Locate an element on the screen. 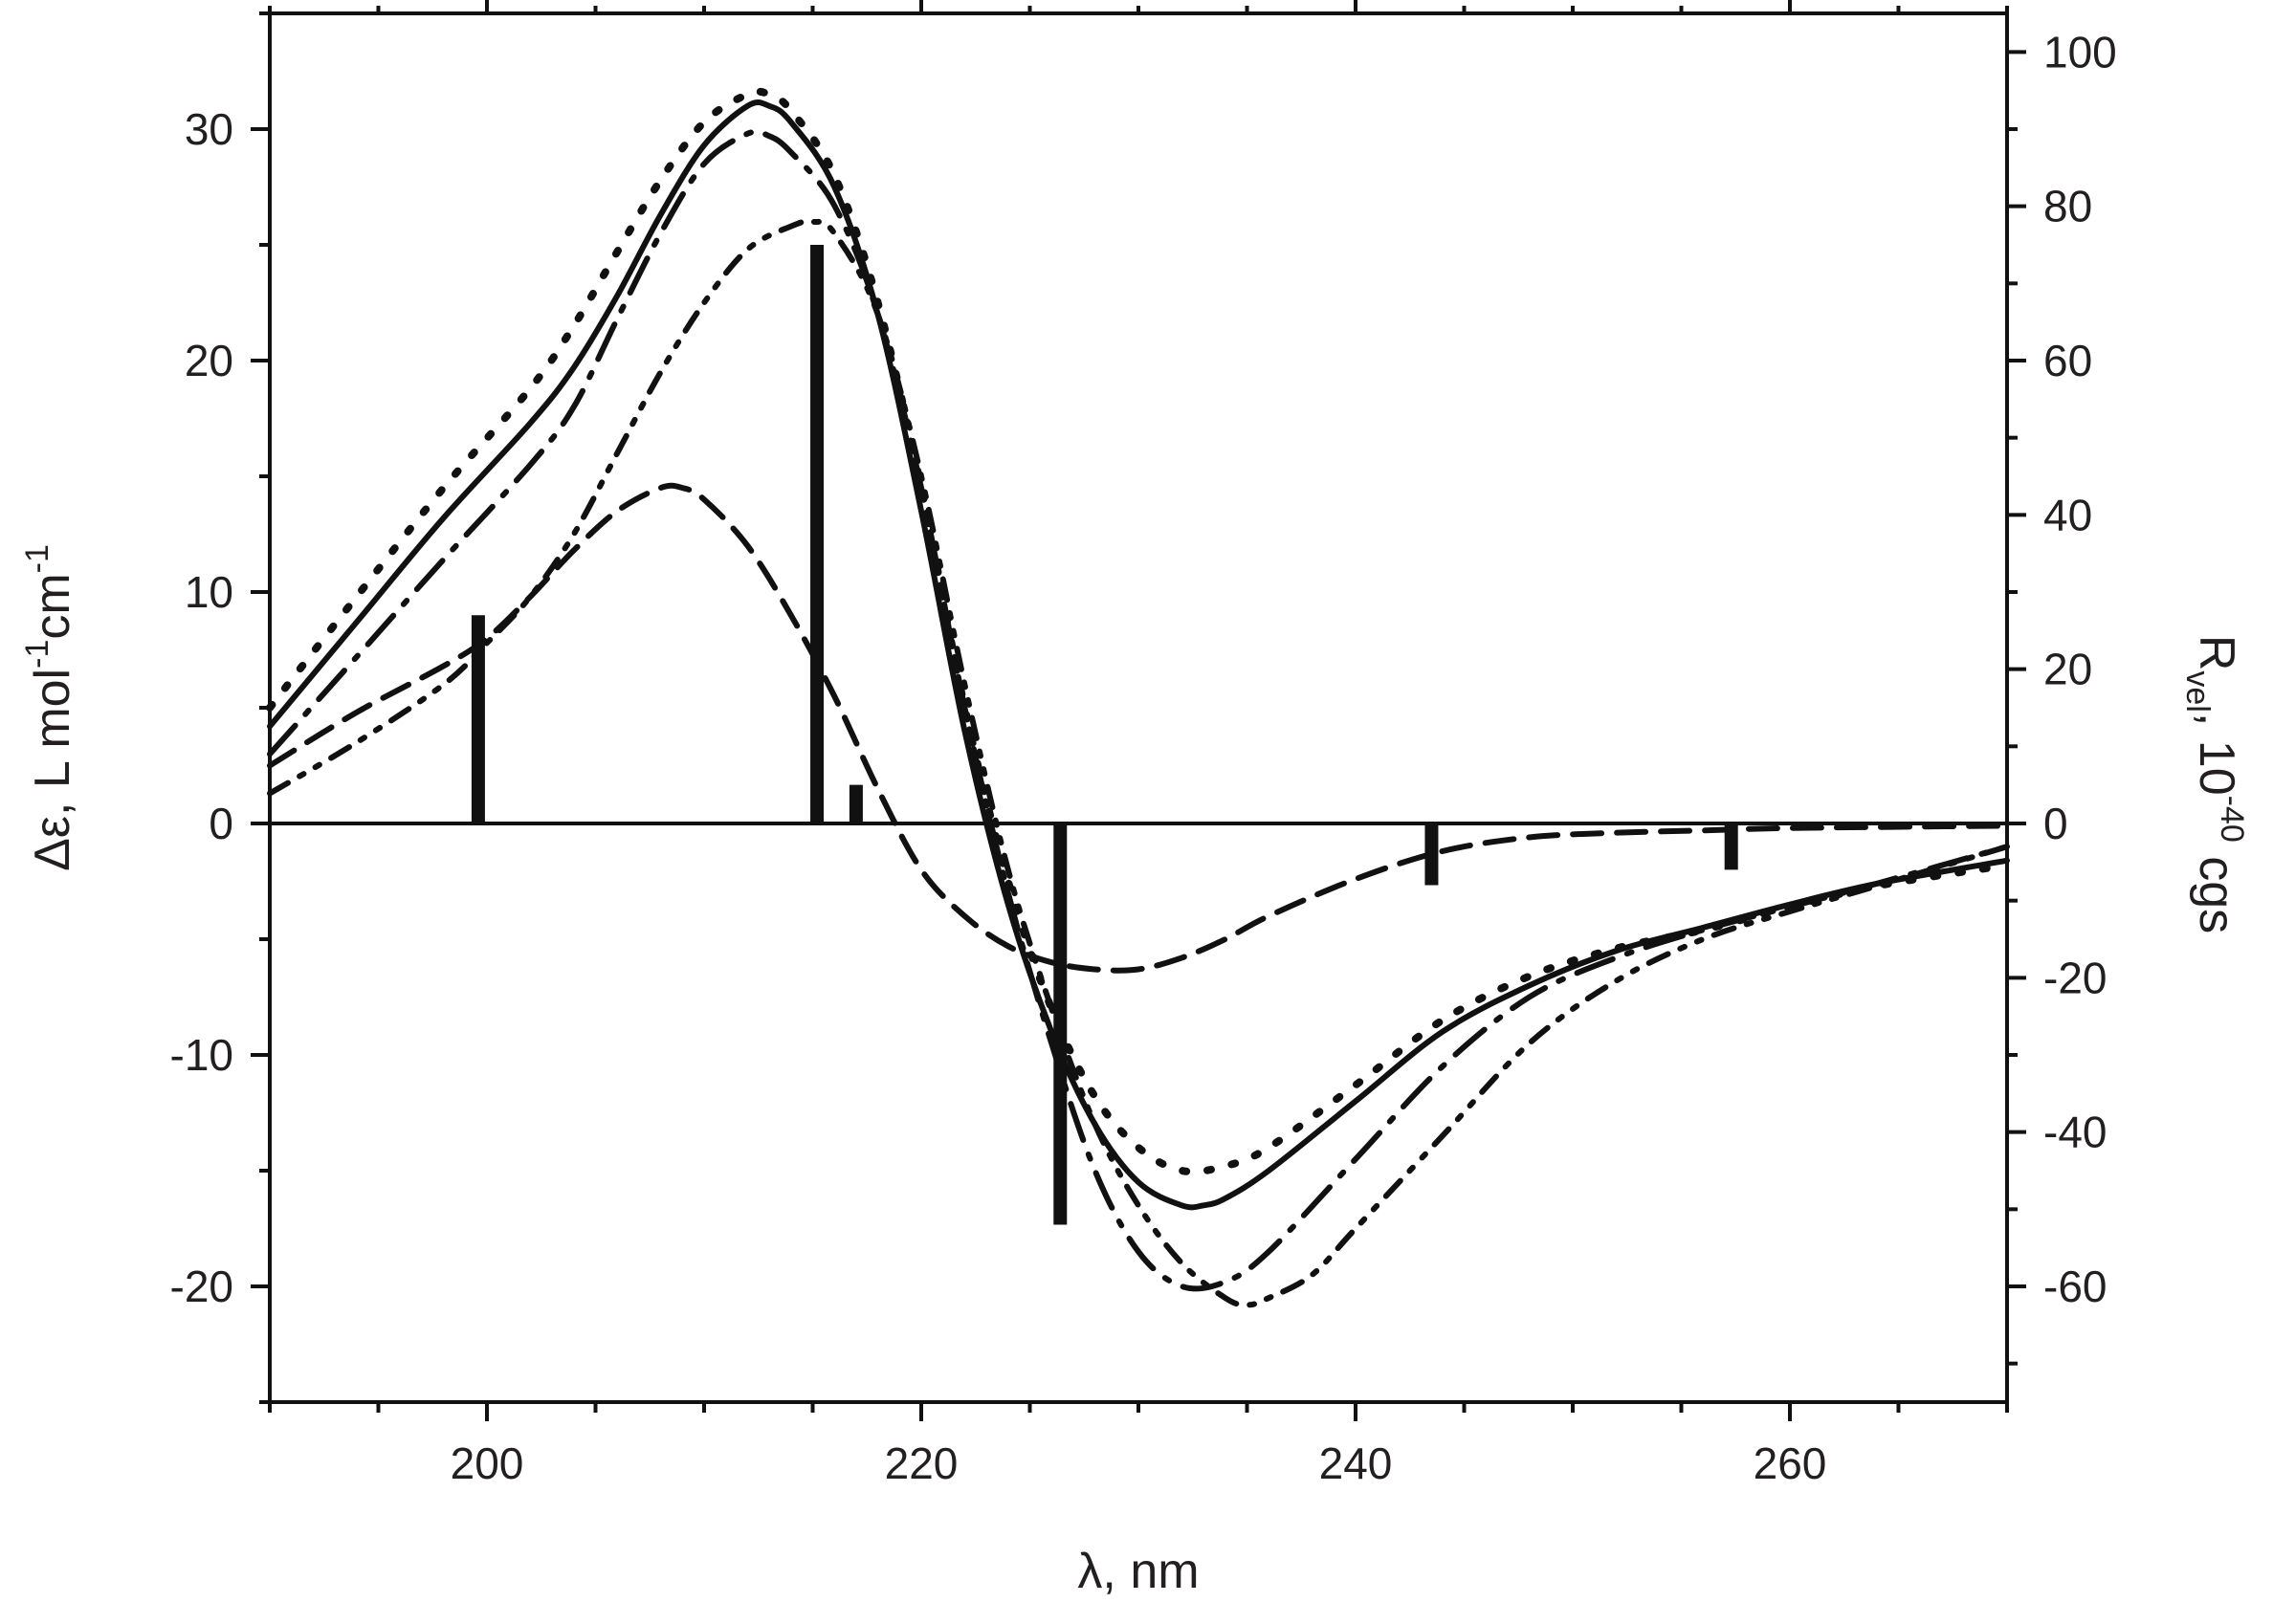 The width and height of the screenshot is (2273, 1624). x-tick-label: 220 is located at coordinates (922, 1463).